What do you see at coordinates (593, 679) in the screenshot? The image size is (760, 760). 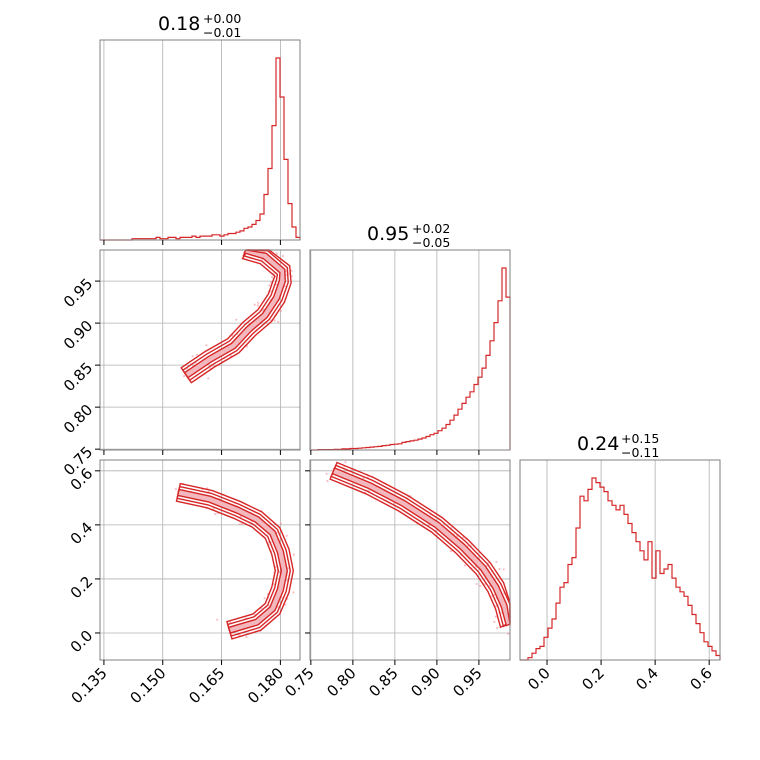 I see `x-tick-label: 0.2` at bounding box center [593, 679].